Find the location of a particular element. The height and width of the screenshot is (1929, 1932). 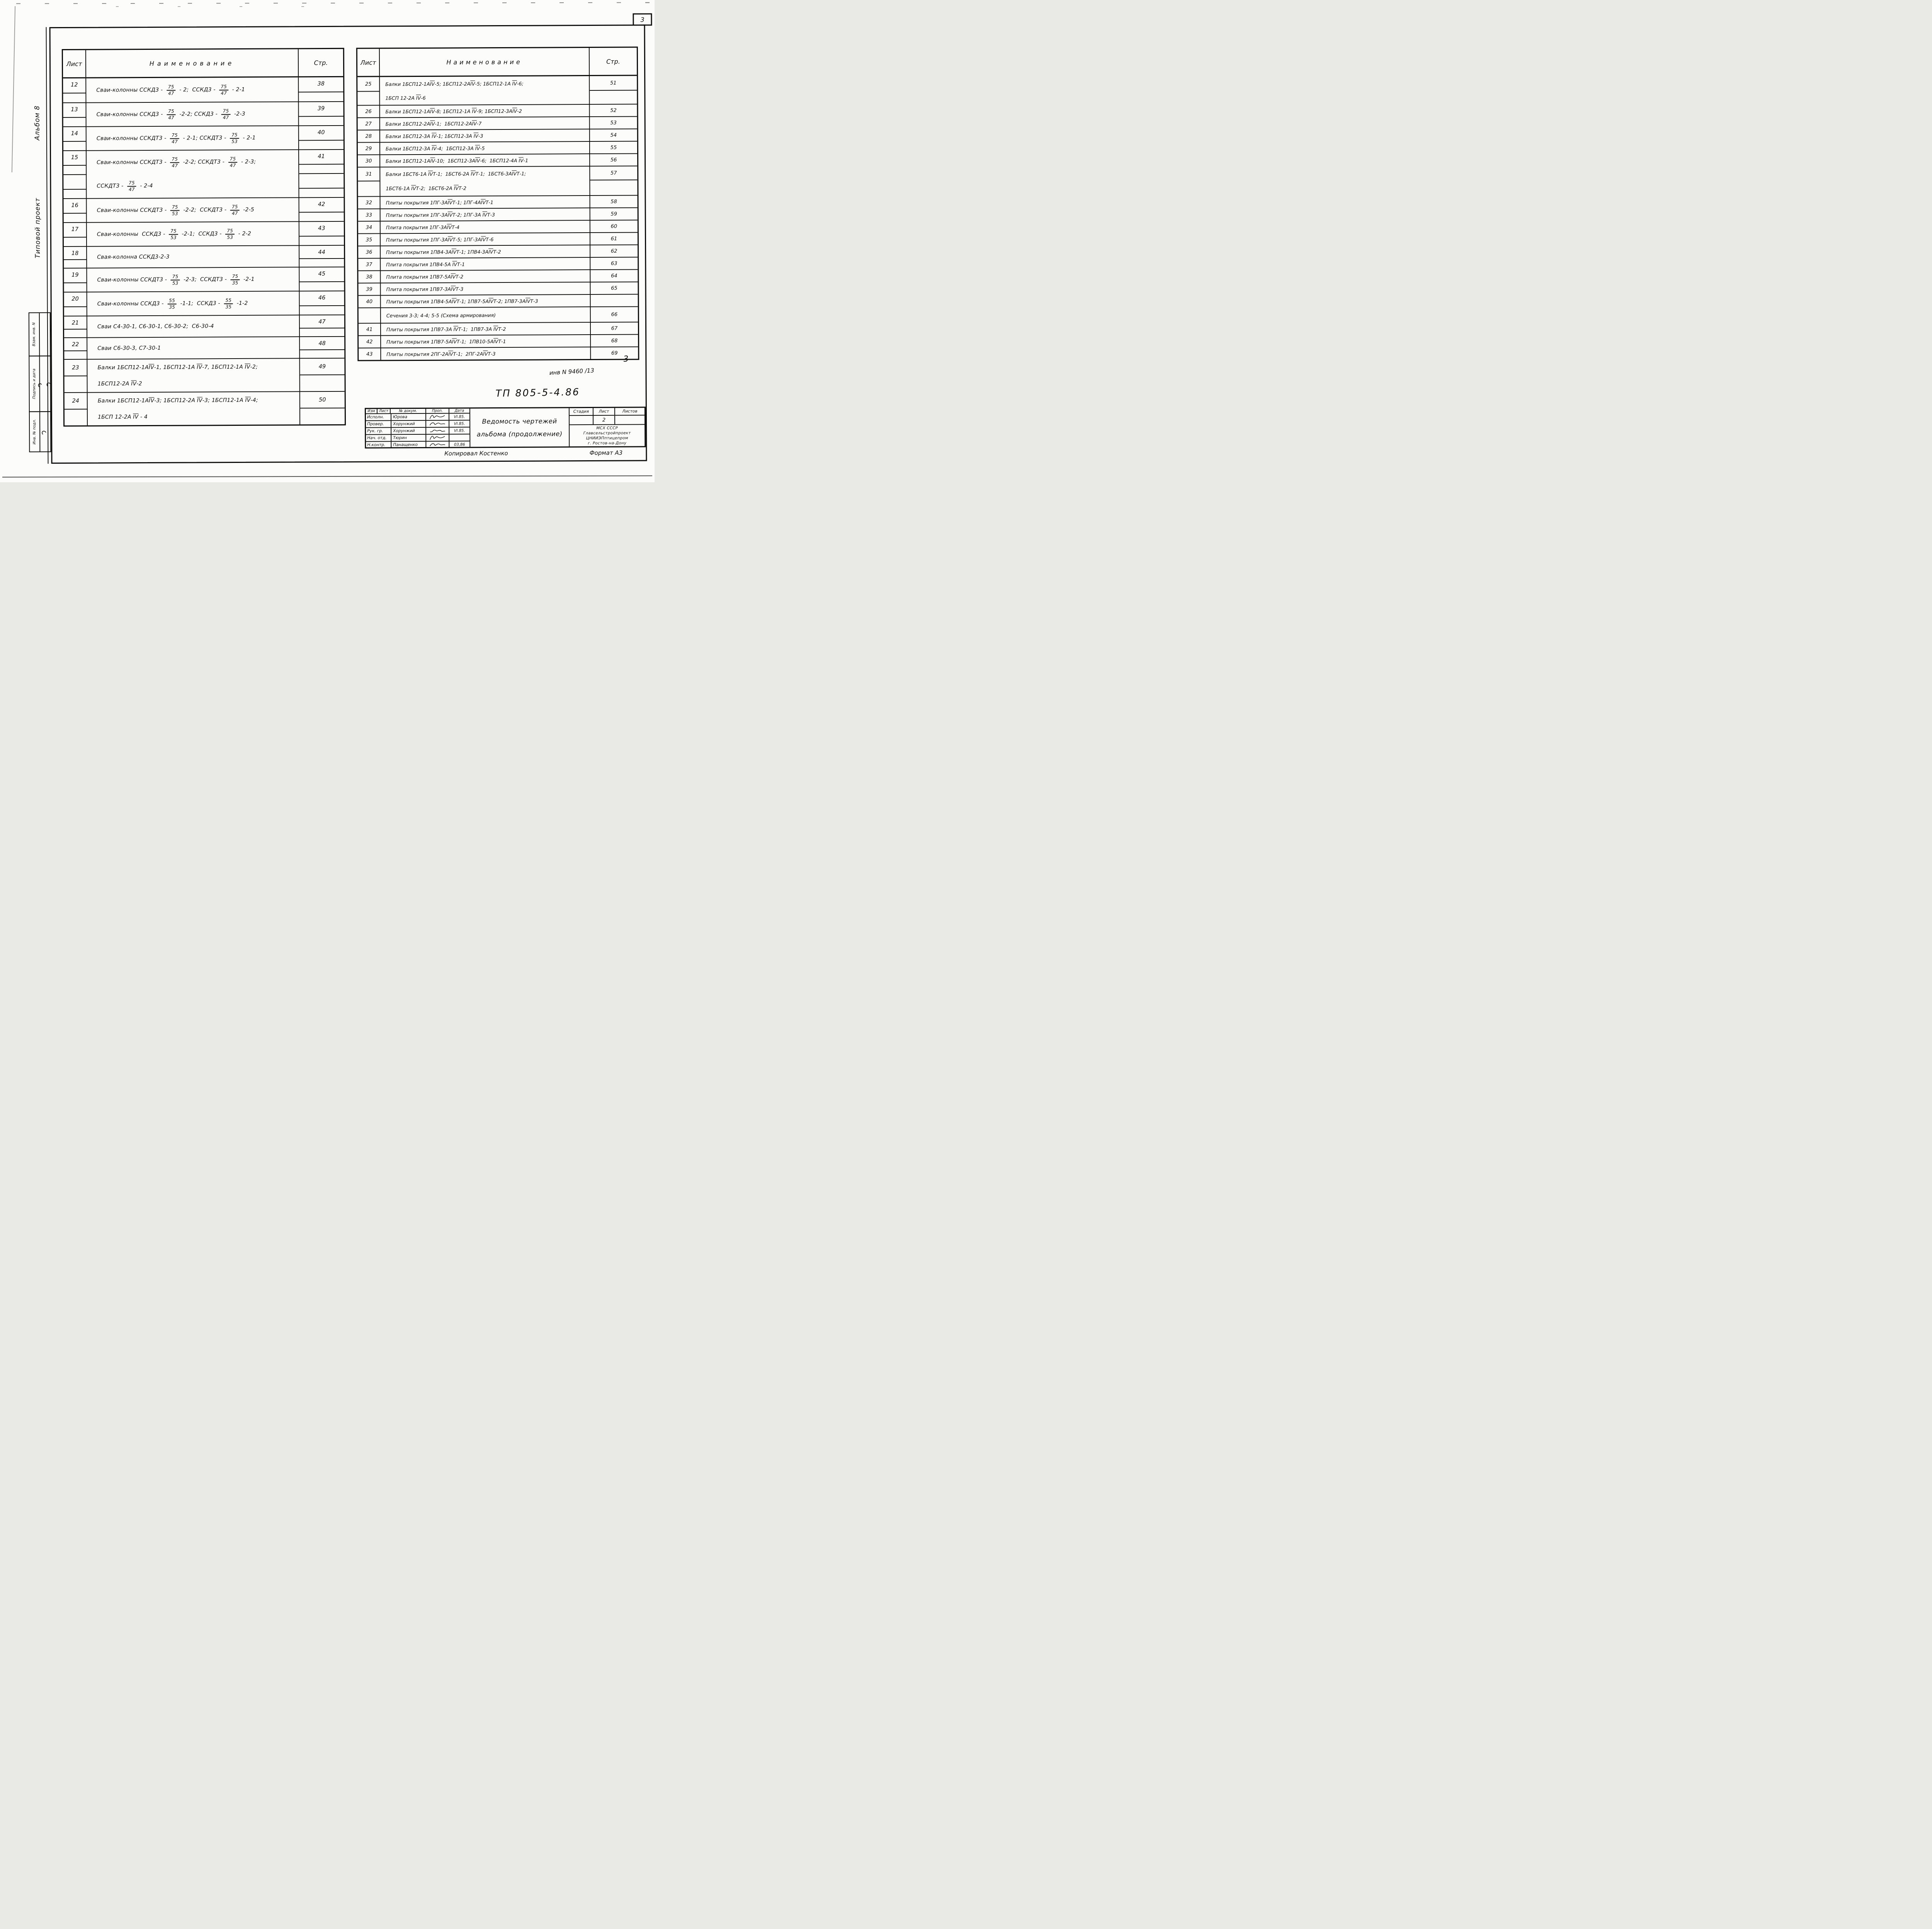

sheet-number: 28 is located at coordinates (369, 136).